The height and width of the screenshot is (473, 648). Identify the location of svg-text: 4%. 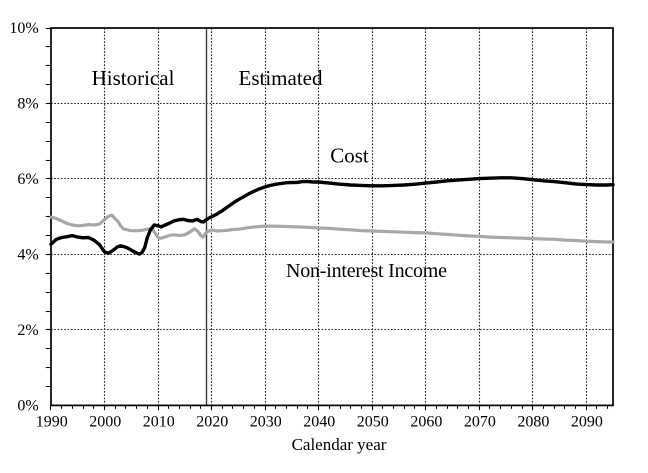
(27, 255).